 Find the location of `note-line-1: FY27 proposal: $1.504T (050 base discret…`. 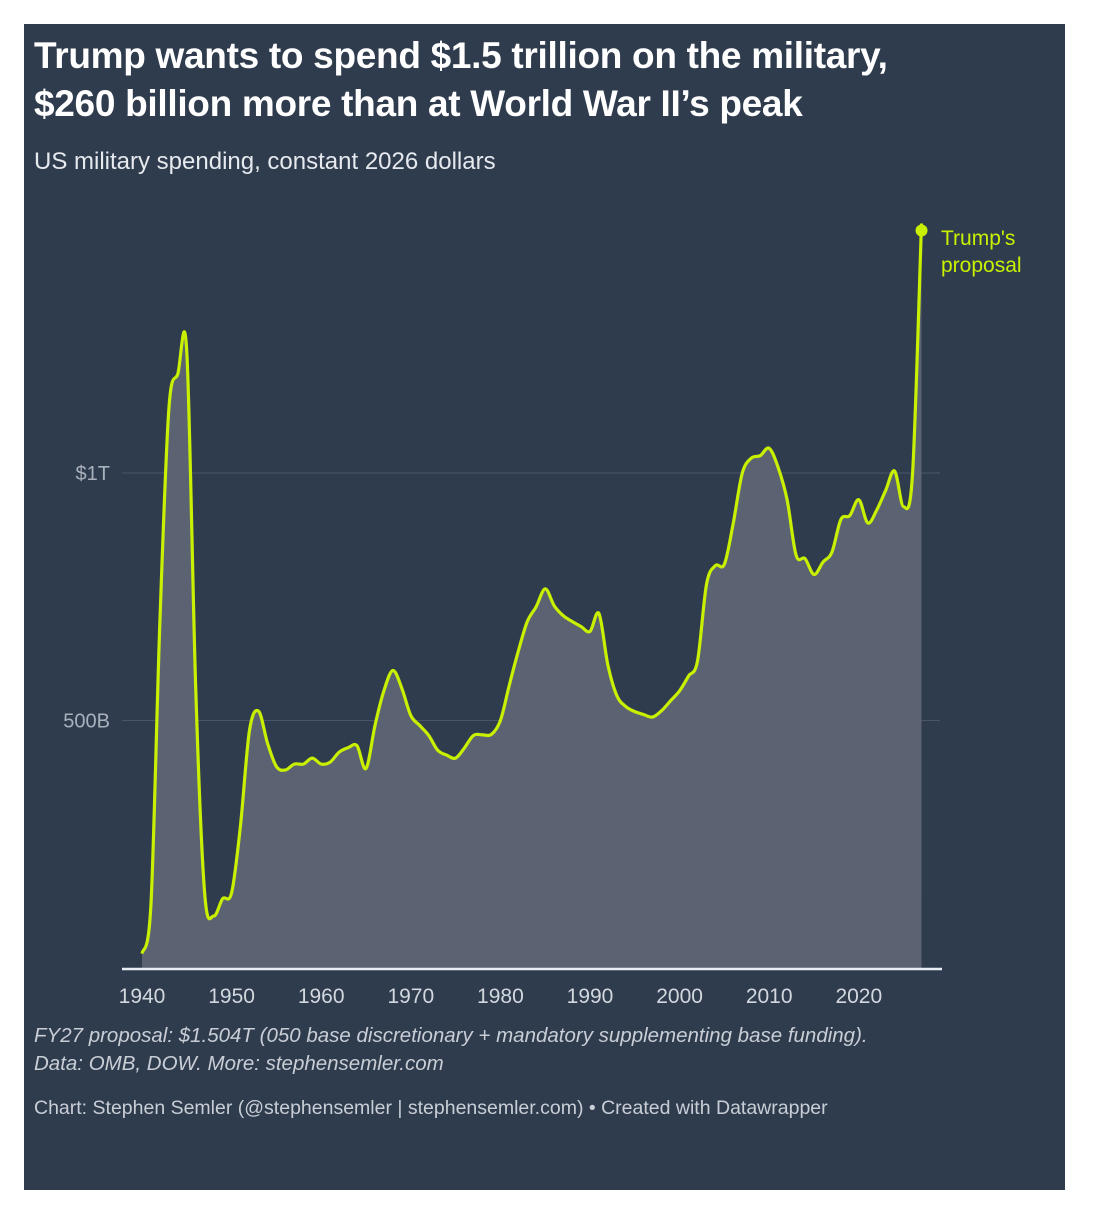

note-line-1: FY27 proposal: $1.504T (050 base discret… is located at coordinates (451, 1035).